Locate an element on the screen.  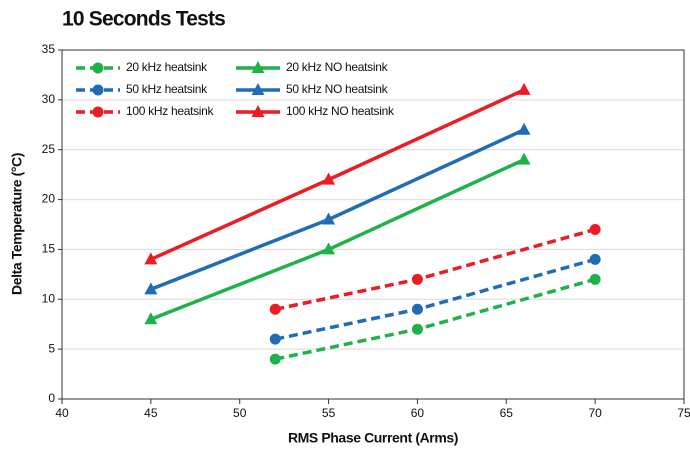
y-tick-label: 35 is located at coordinates (49, 49).